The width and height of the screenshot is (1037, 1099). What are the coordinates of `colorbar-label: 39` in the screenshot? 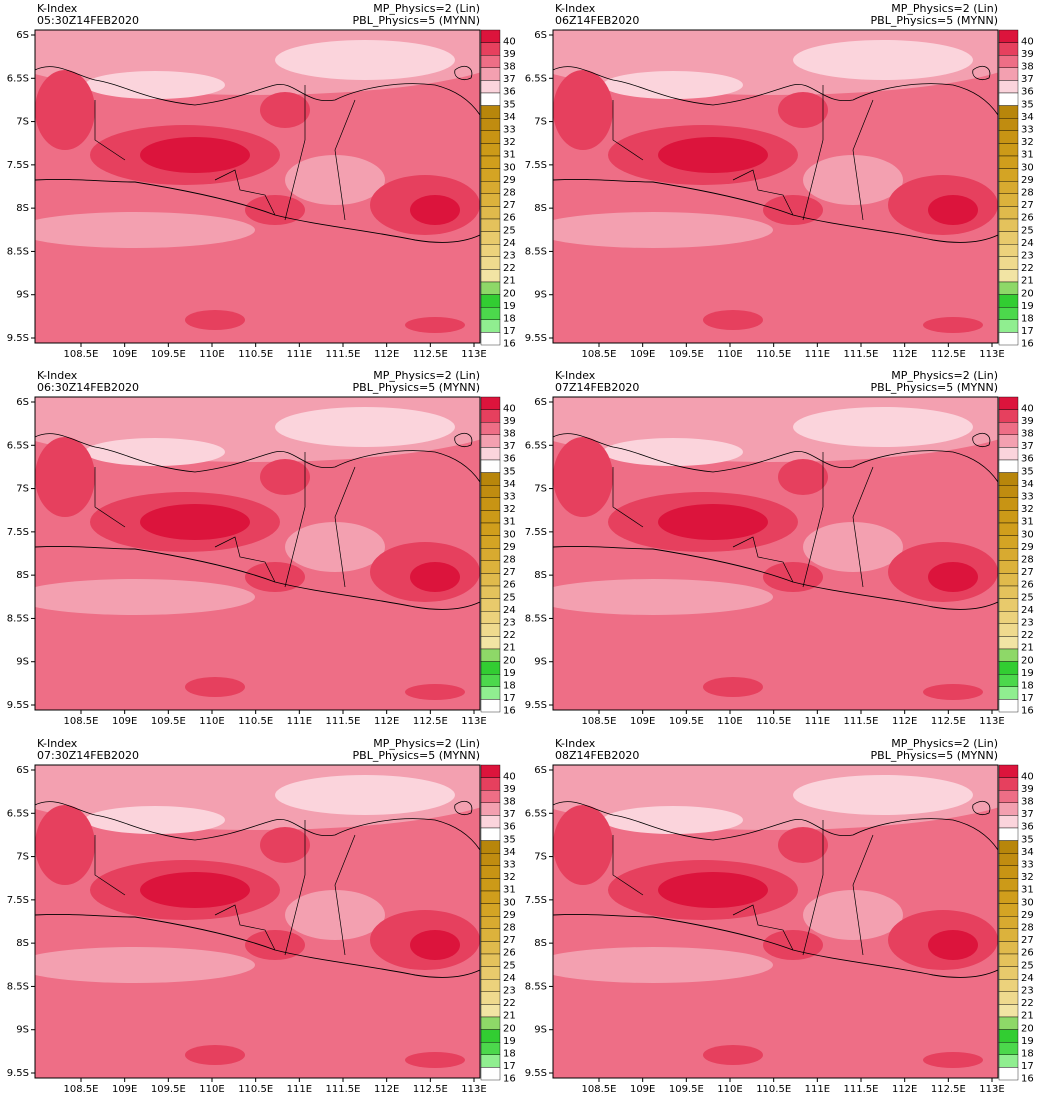 It's located at (1027, 54).